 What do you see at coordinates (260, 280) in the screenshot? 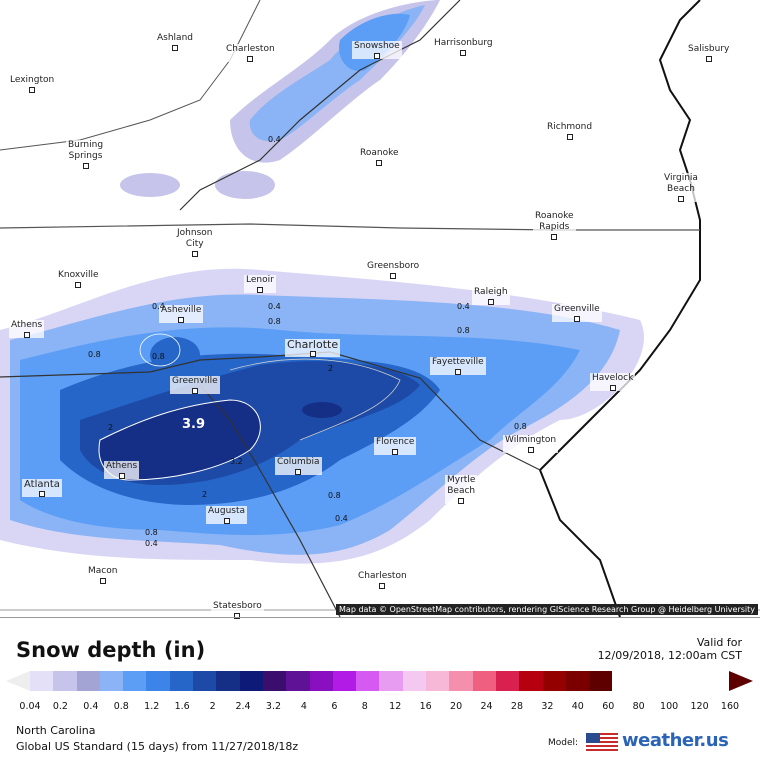
I see `city-name: Lenoir` at bounding box center [260, 280].